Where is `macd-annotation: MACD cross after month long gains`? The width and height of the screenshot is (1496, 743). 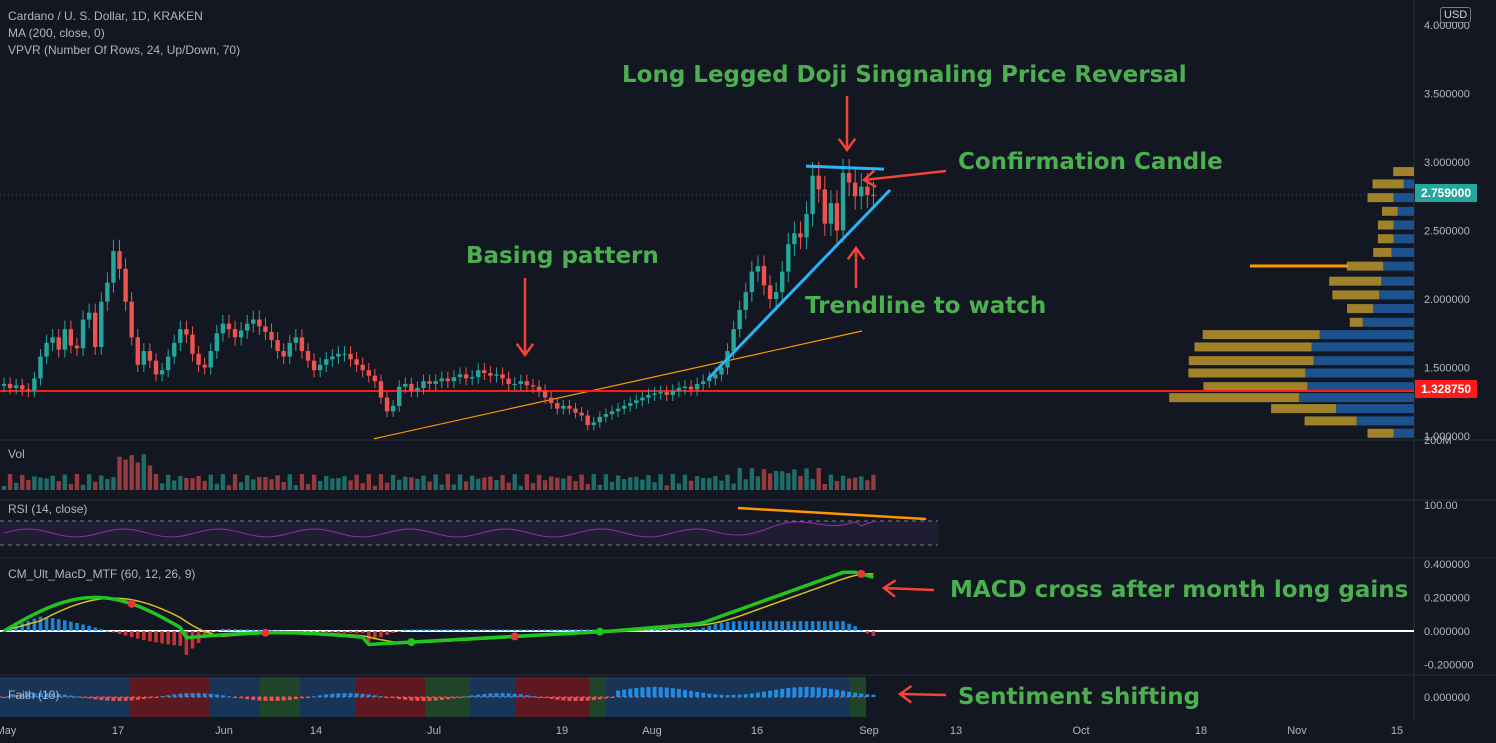 macd-annotation: MACD cross after month long gains is located at coordinates (1179, 590).